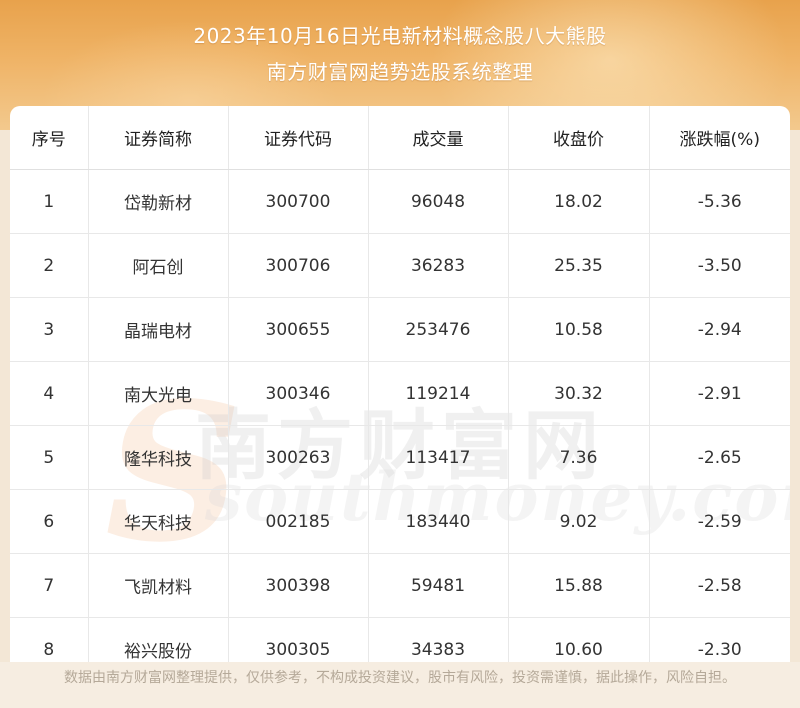 The height and width of the screenshot is (708, 800). I want to click on cell-close: 10.60, so click(579, 639).